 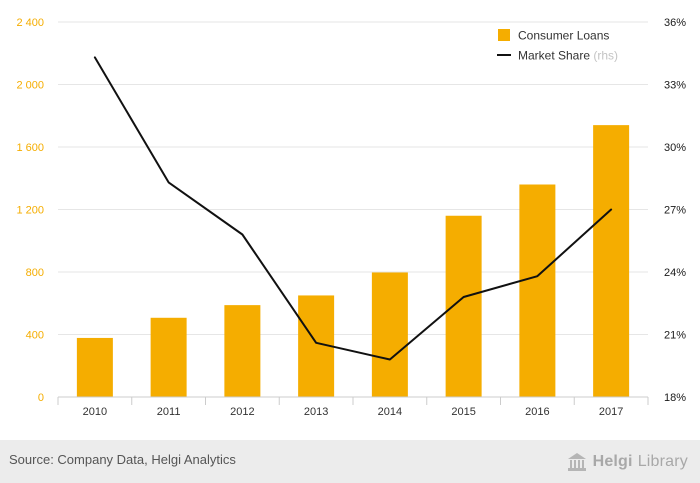 What do you see at coordinates (41, 398) in the screenshot?
I see `left-axis-tick-label: 0` at bounding box center [41, 398].